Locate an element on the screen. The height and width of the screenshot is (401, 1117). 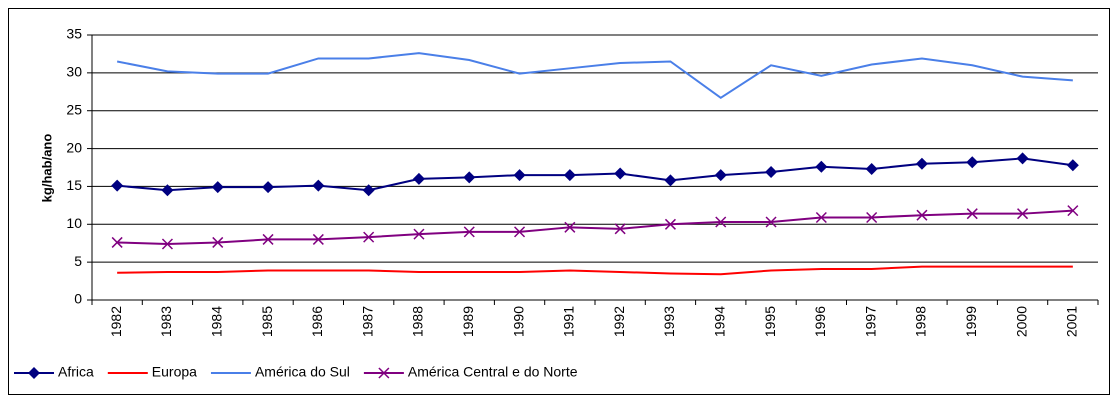
y-tick-label: 25 is located at coordinates (74, 109).